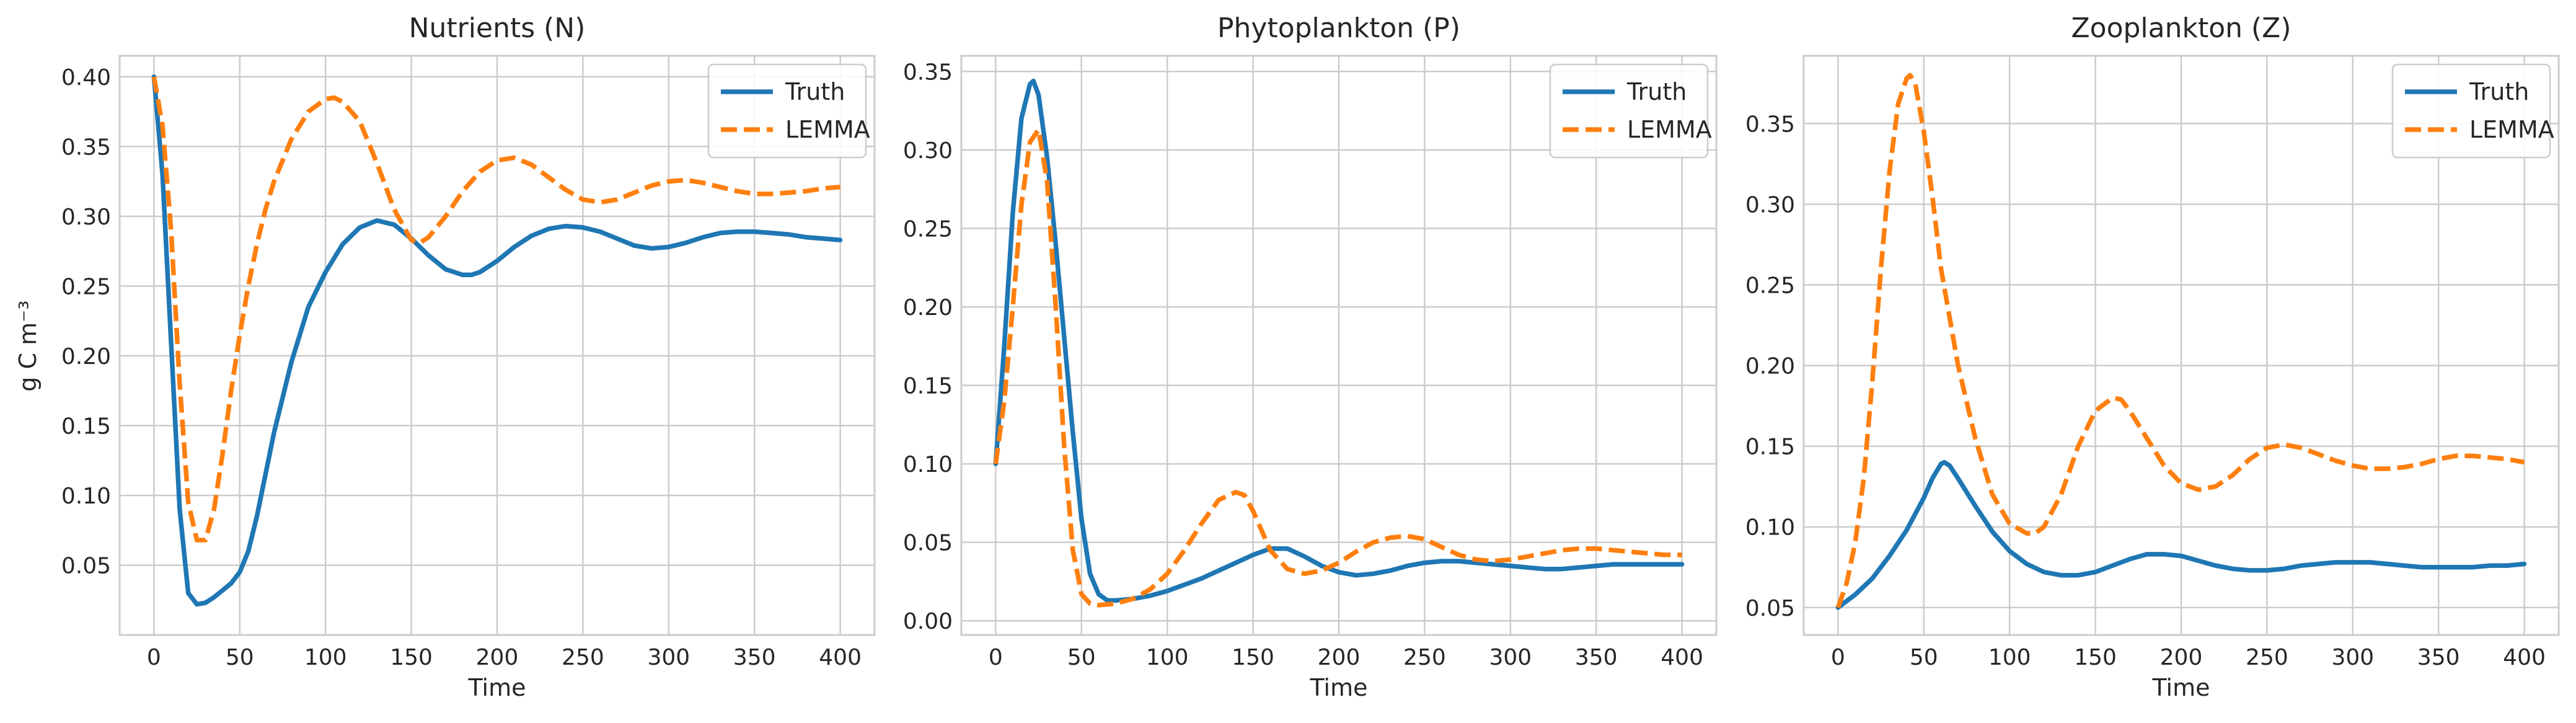 The height and width of the screenshot is (723, 2576). I want to click on y-tick-label: 0.00, so click(928, 621).